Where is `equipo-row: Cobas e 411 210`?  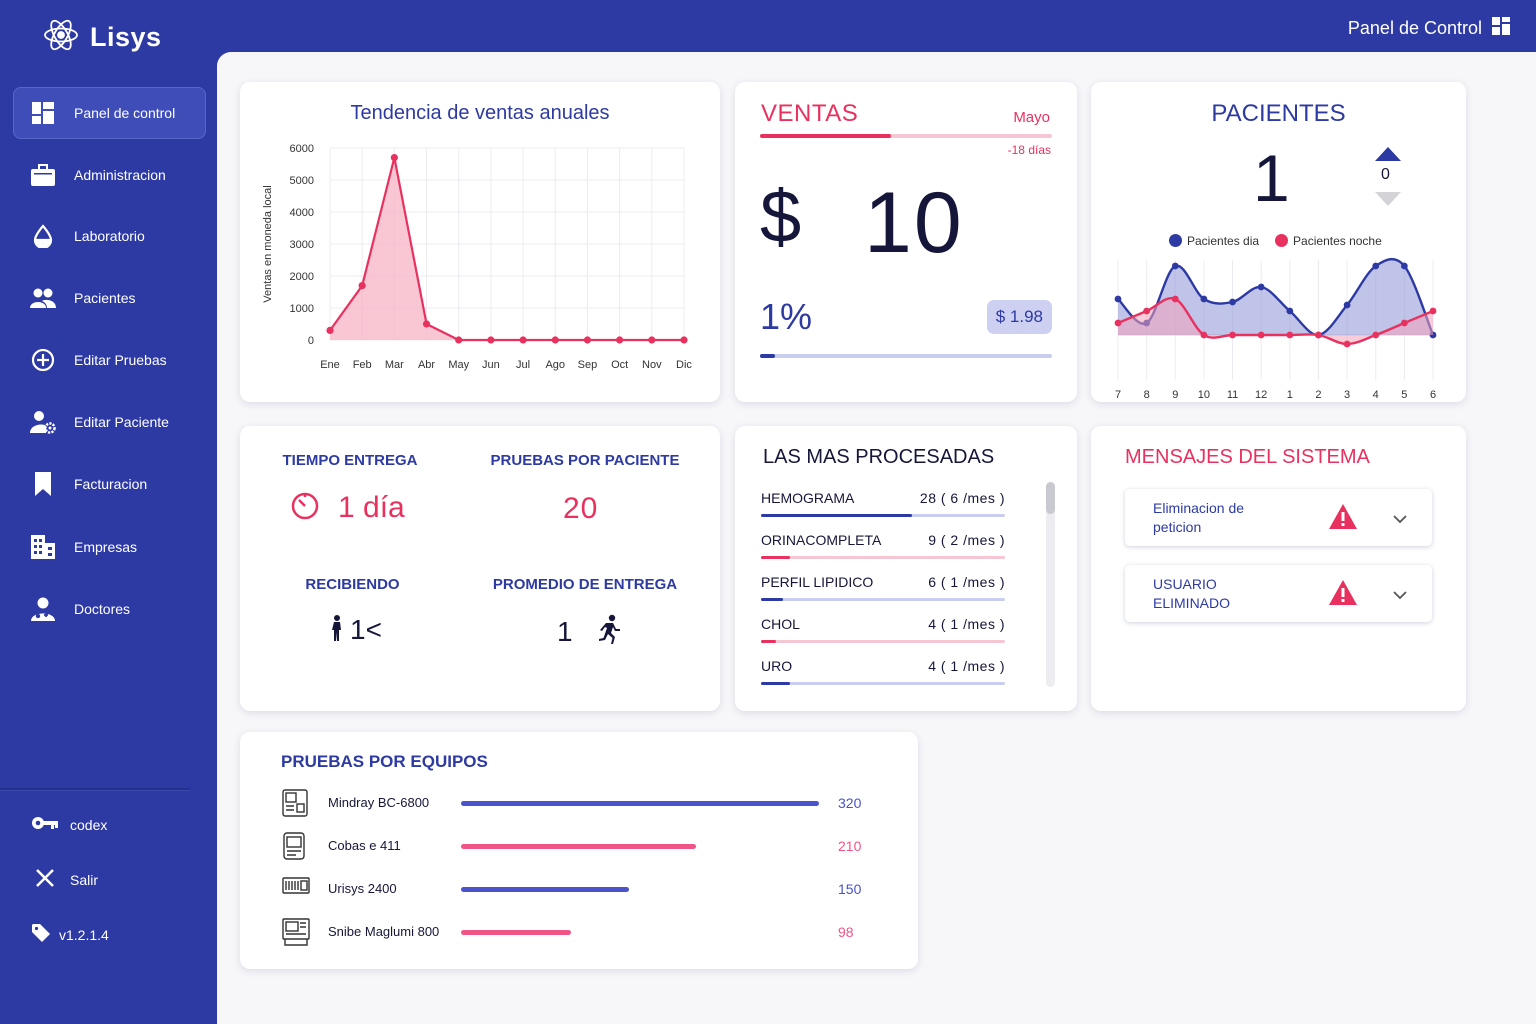 equipo-row: Cobas e 411 210 is located at coordinates (577, 847).